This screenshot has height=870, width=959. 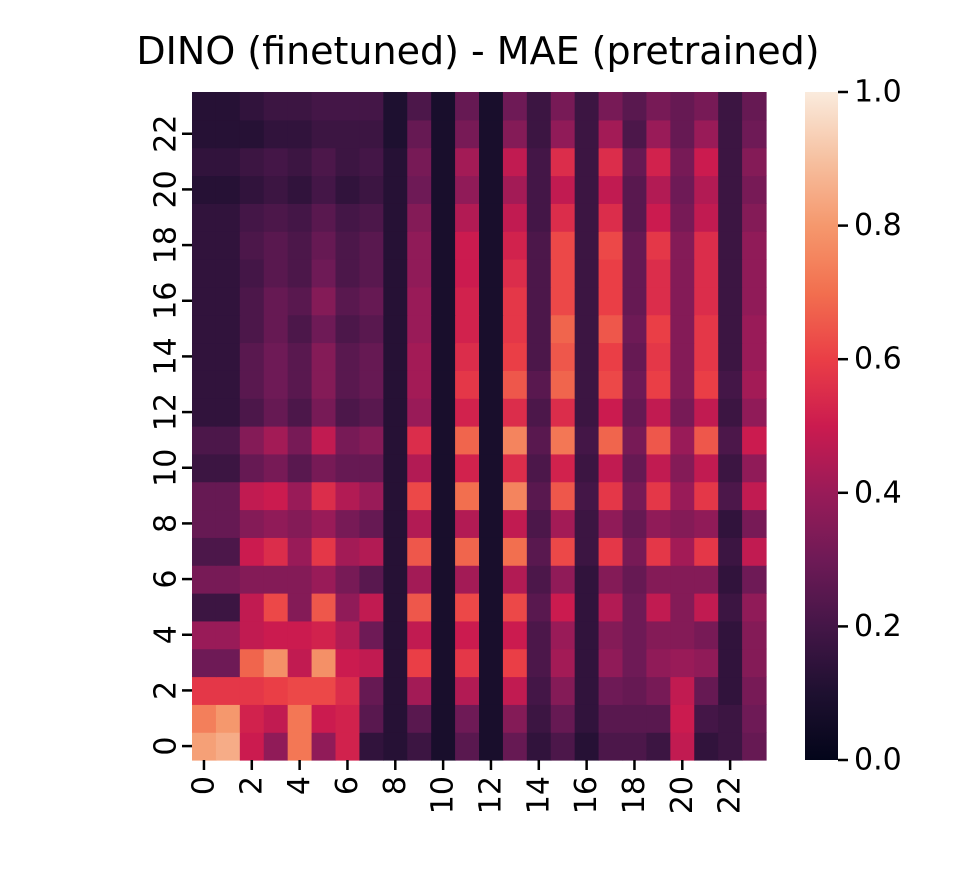 What do you see at coordinates (821, 426) in the screenshot?
I see `colorbar-gradient` at bounding box center [821, 426].